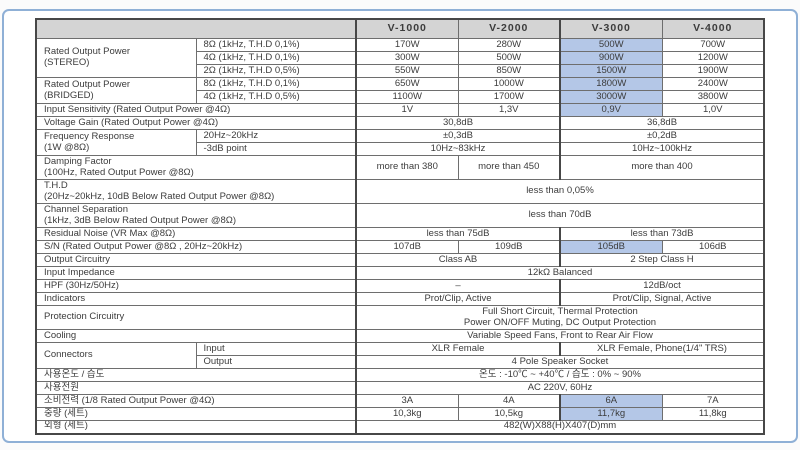 This screenshot has width=800, height=450. What do you see at coordinates (458, 234) in the screenshot?
I see `spec-value: less than 75dB` at bounding box center [458, 234].